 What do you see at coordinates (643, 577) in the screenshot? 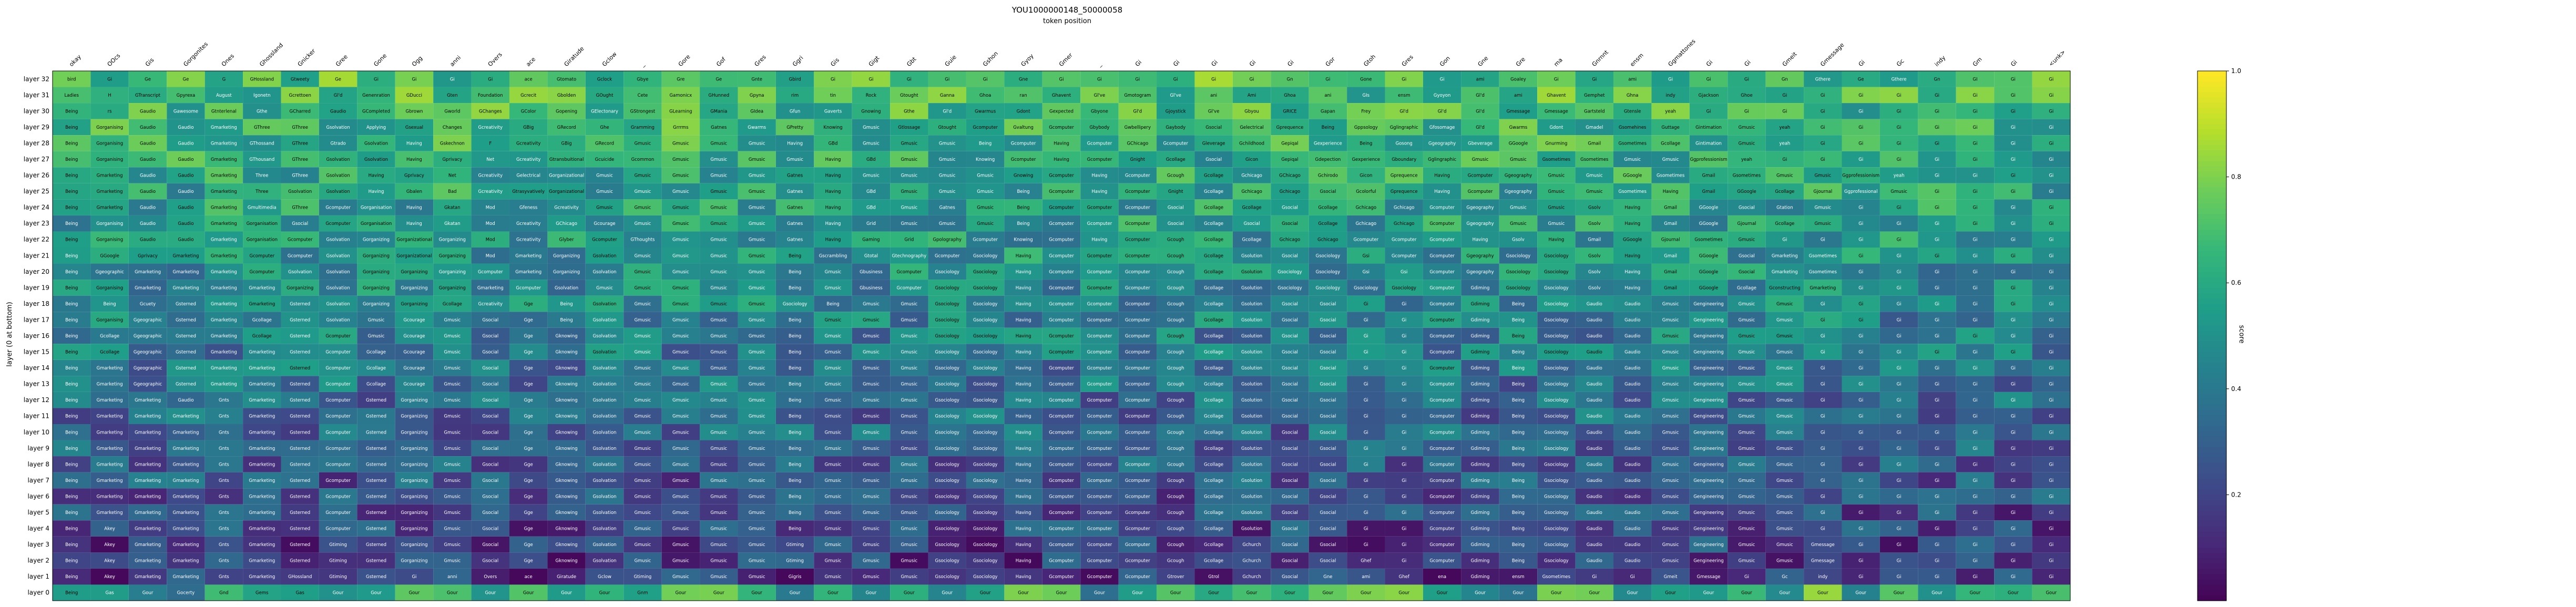
I see `heatmap-cell-label: Gtiming` at bounding box center [643, 577].